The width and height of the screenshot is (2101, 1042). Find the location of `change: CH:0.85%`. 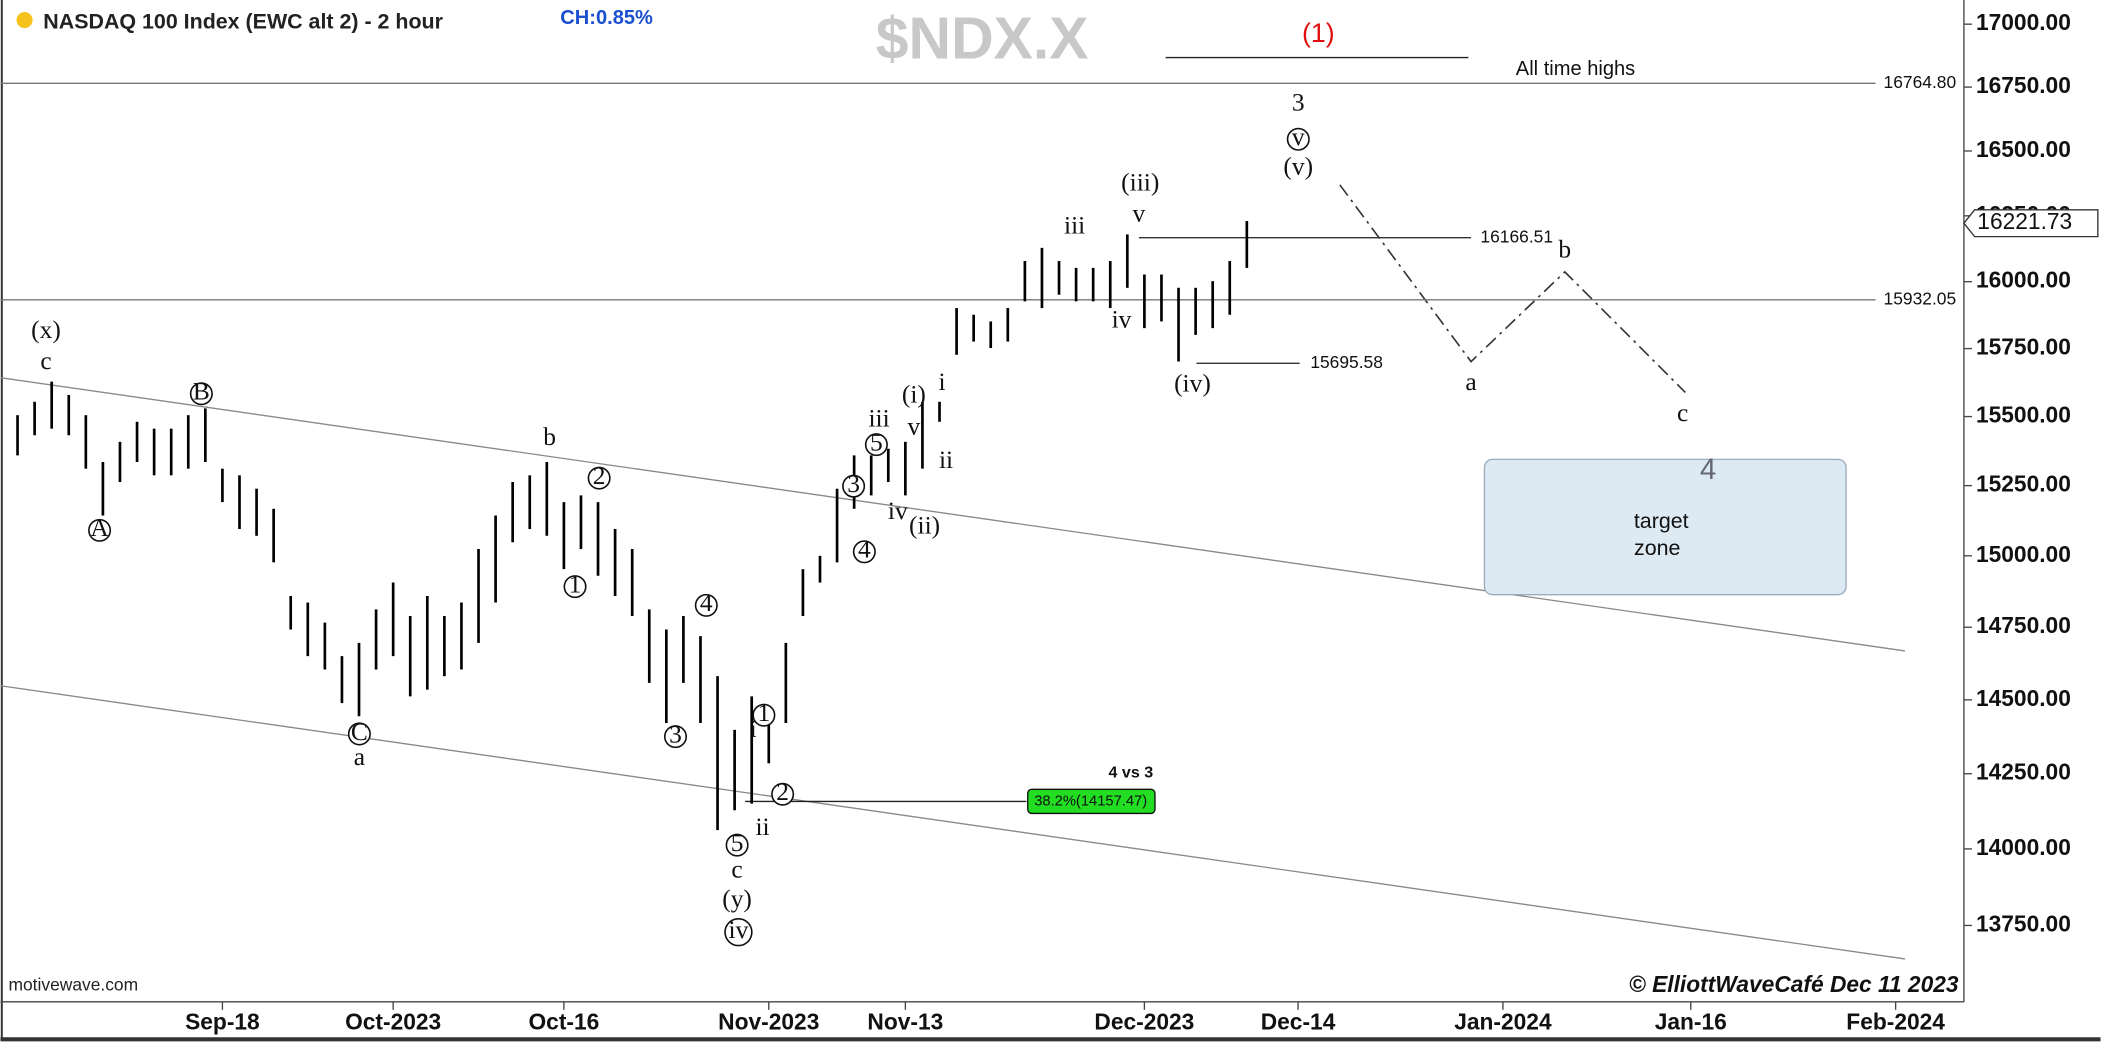

change: CH:0.85% is located at coordinates (606, 18).